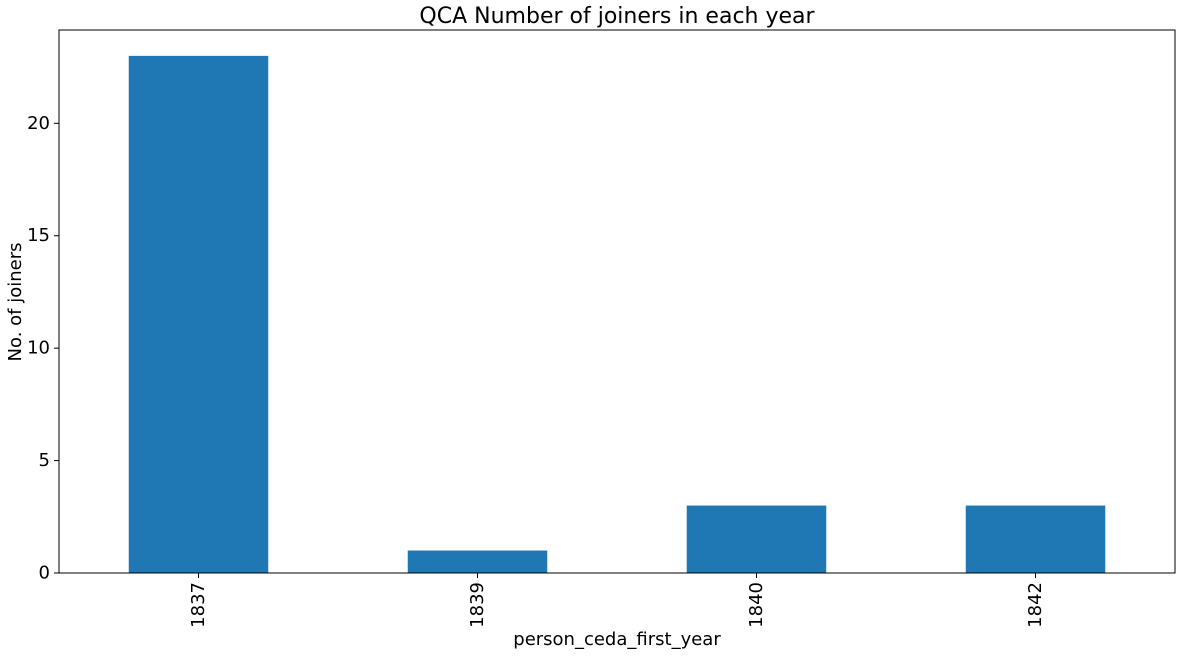  What do you see at coordinates (38, 348) in the screenshot?
I see `y-tick-label: 10` at bounding box center [38, 348].